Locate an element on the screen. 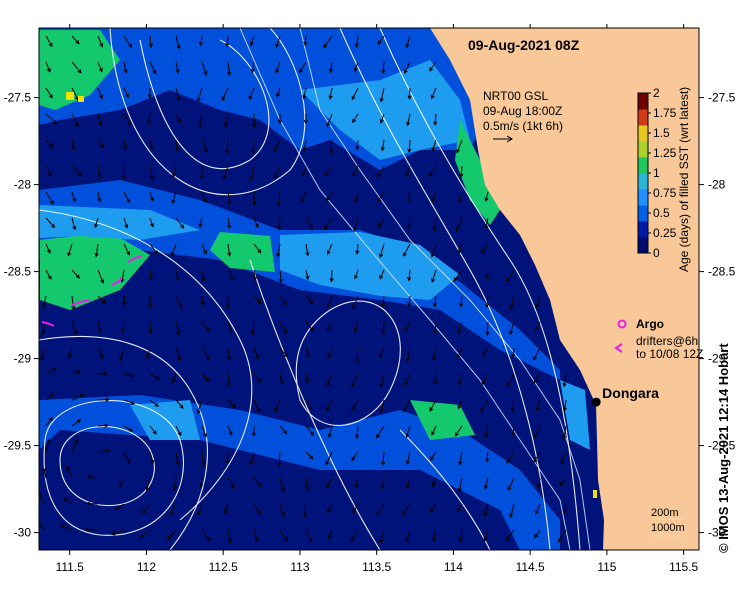 The image size is (739, 592). colorbar-tick-label: 0.25 is located at coordinates (665, 233).